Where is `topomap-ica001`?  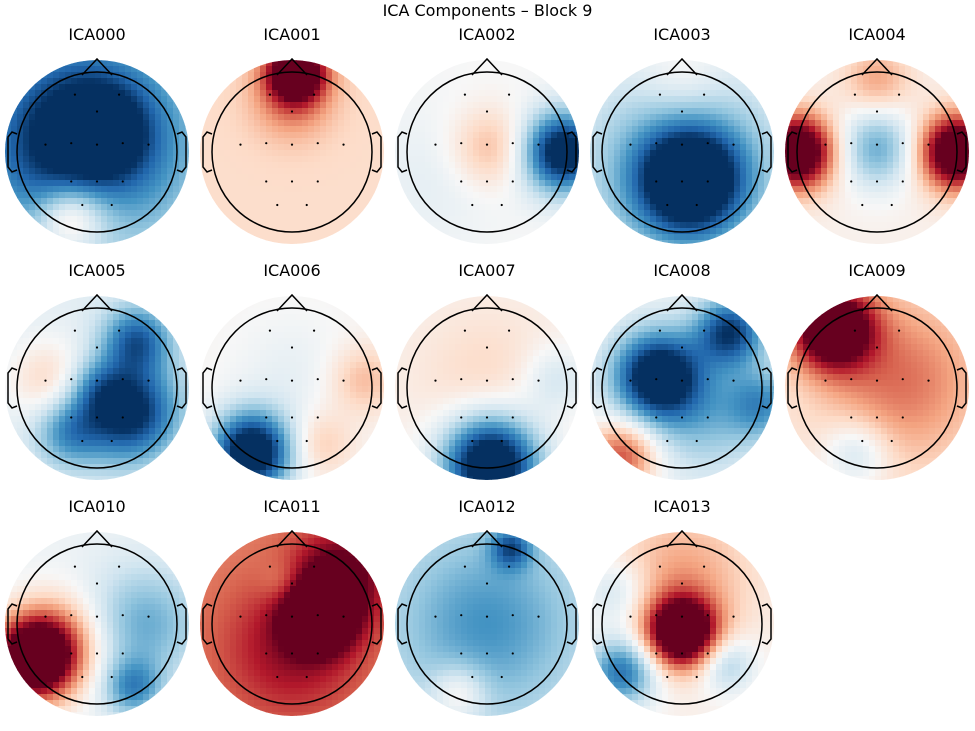
topomap-ica001 is located at coordinates (292, 150).